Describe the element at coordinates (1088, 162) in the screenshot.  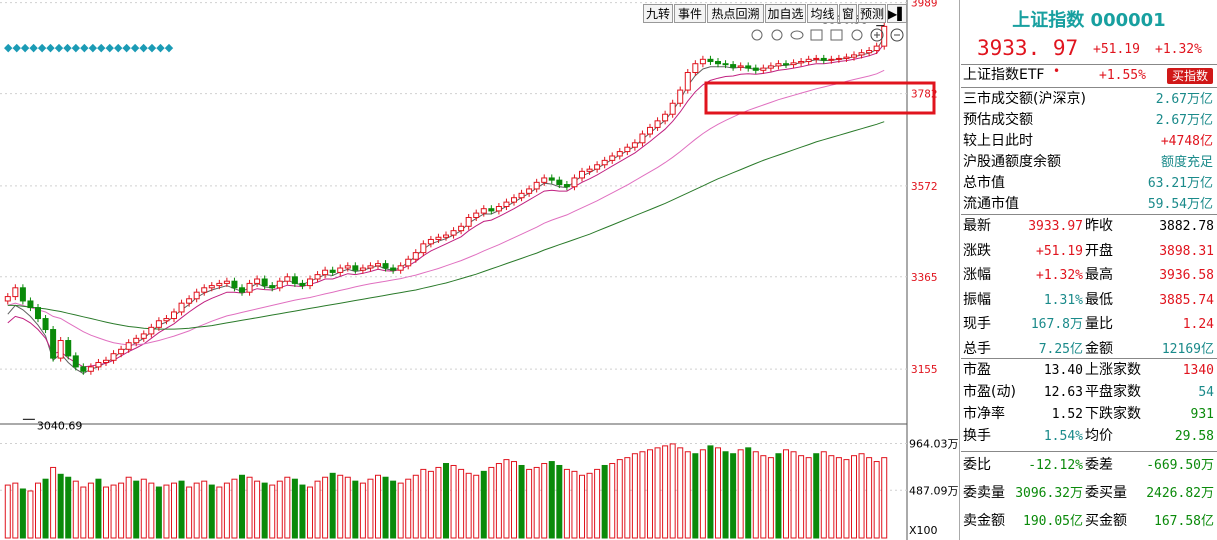
I see `info-row: 沪股通额度余额 额度充足` at that location.